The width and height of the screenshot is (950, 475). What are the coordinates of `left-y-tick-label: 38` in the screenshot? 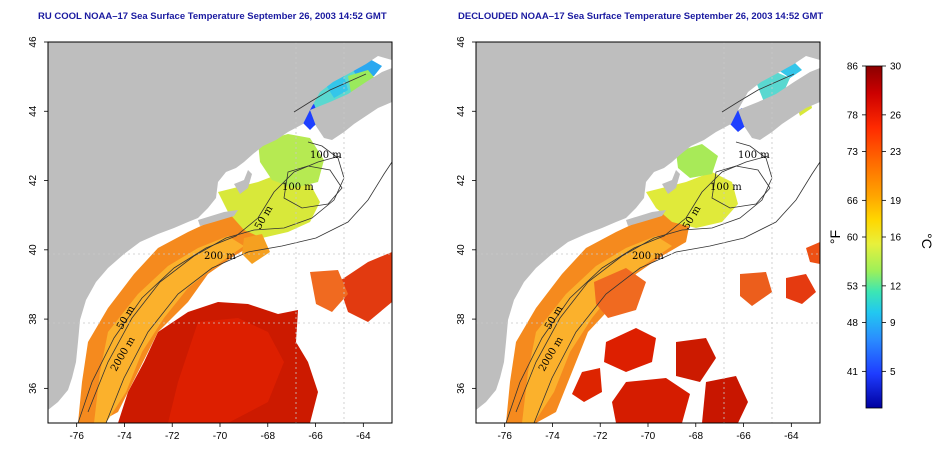 It's located at (33, 319).